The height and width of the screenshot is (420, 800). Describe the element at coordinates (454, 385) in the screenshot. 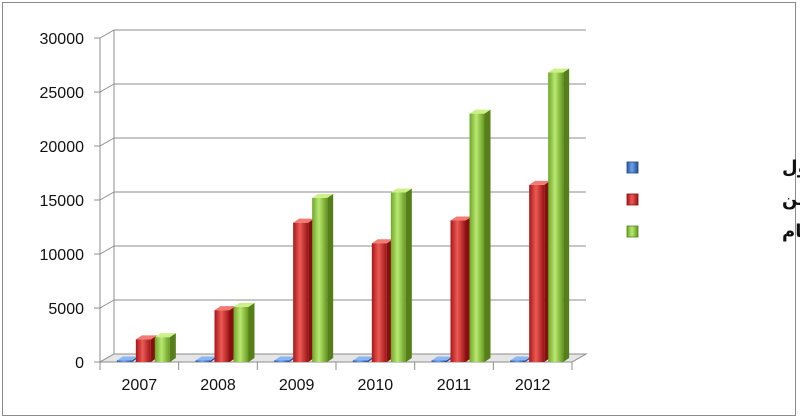

I see `x-tick-label: 2011` at that location.